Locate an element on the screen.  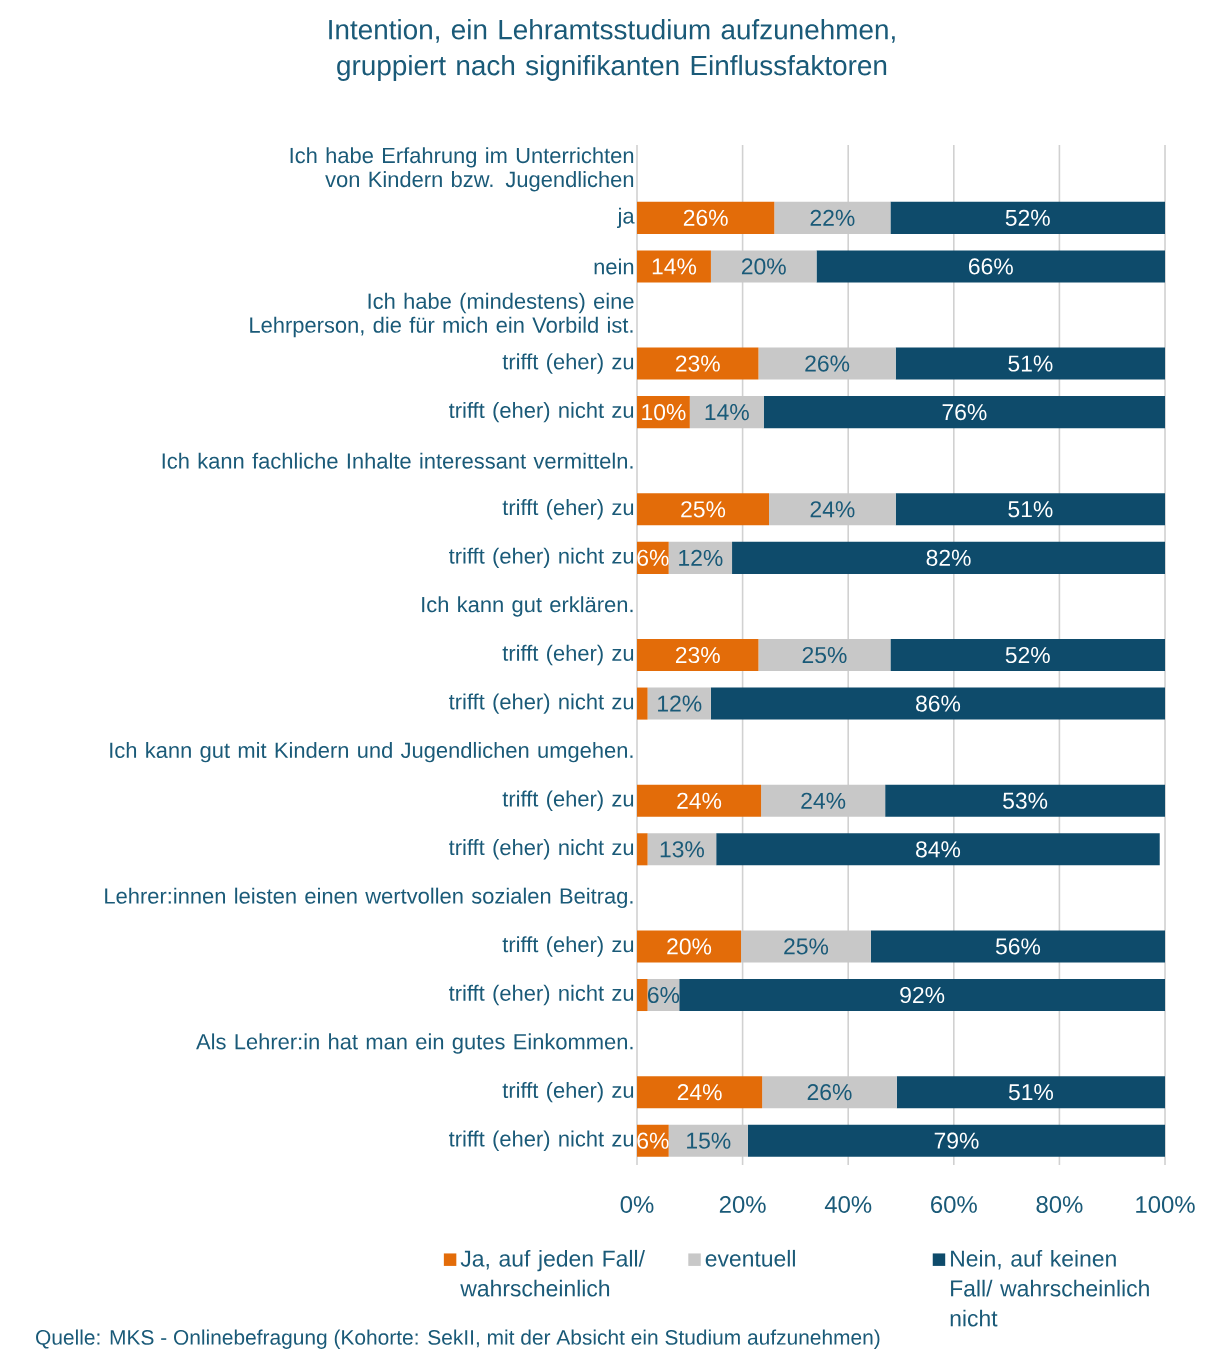
data-label: 14% is located at coordinates (727, 412).